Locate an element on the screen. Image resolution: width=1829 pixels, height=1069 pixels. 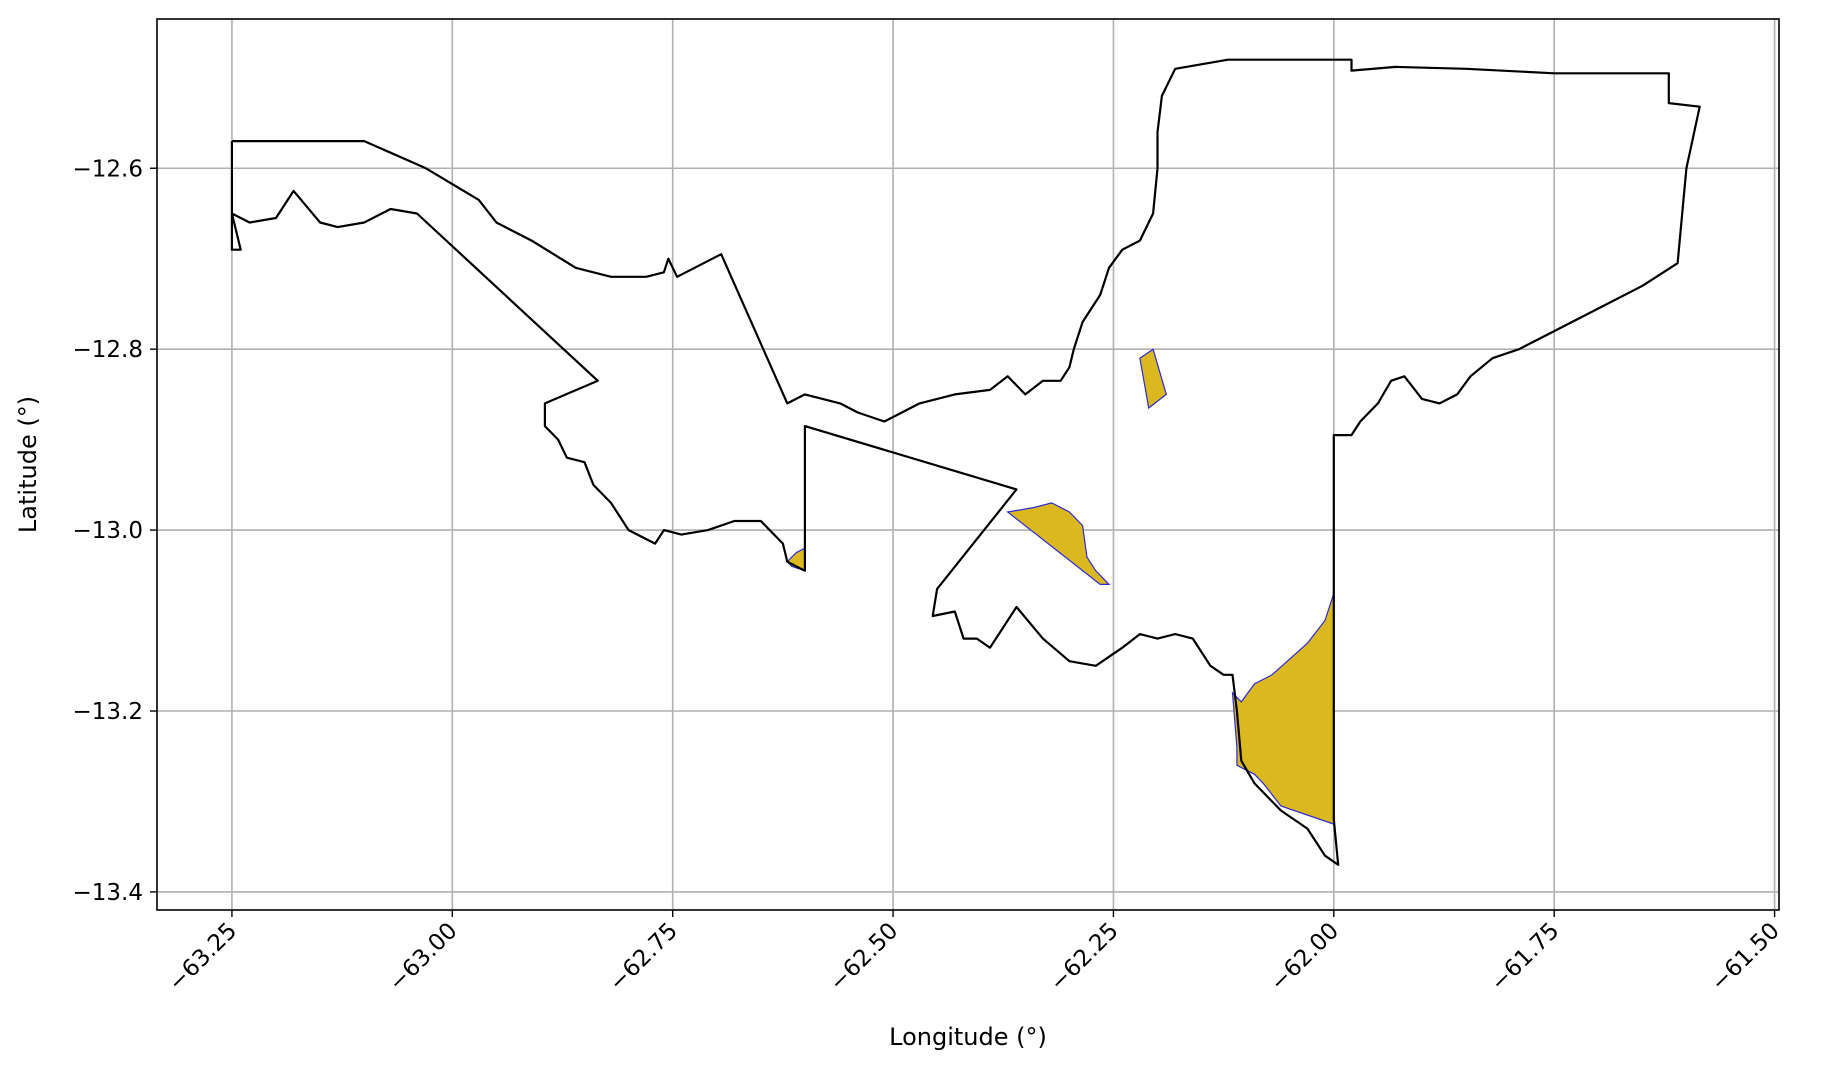
y-tick-label: −12.8 is located at coordinates (108, 350).